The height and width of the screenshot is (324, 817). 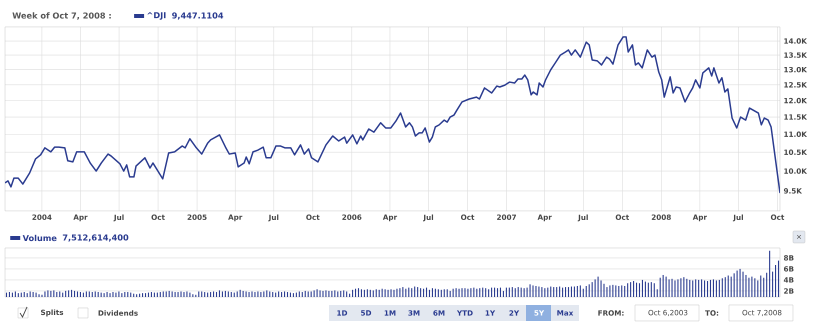 What do you see at coordinates (156, 16) in the screenshot?
I see `legend-label: ^DJI` at bounding box center [156, 16].